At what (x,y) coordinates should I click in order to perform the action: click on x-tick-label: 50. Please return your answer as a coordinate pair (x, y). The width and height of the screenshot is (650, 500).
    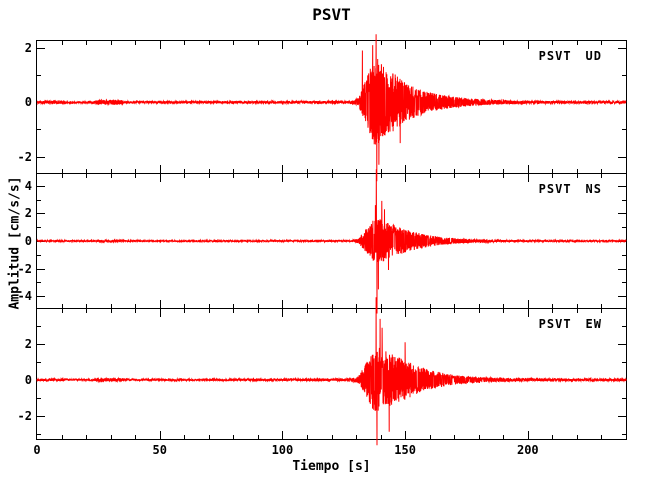
    Looking at the image, I should click on (159, 450).